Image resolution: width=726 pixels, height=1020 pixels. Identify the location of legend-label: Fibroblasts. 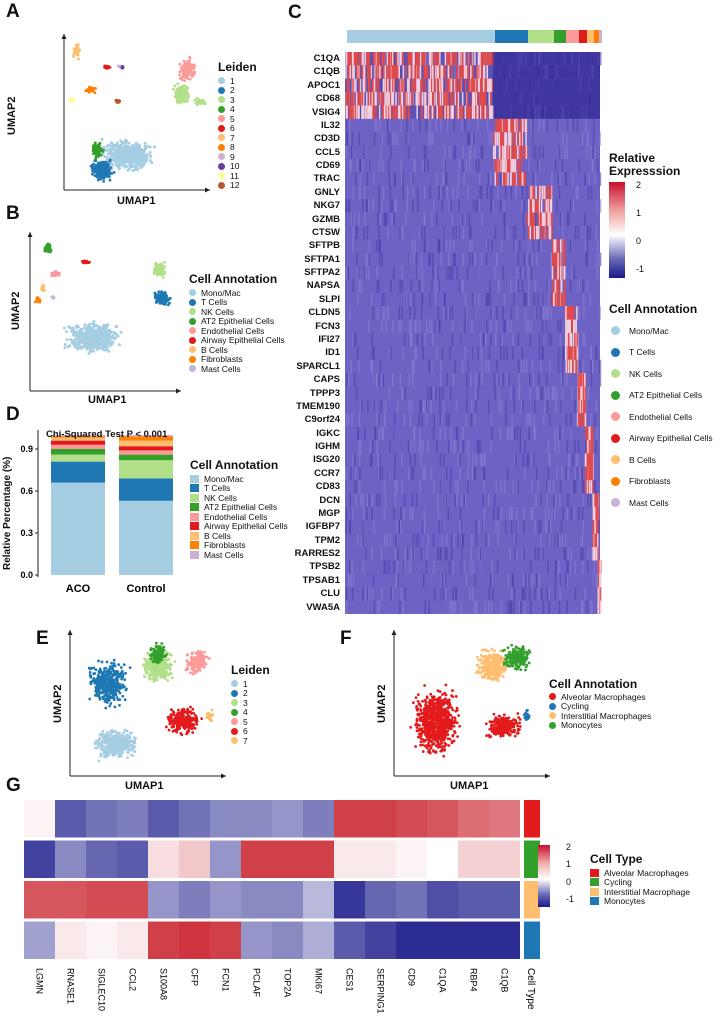
(222, 359).